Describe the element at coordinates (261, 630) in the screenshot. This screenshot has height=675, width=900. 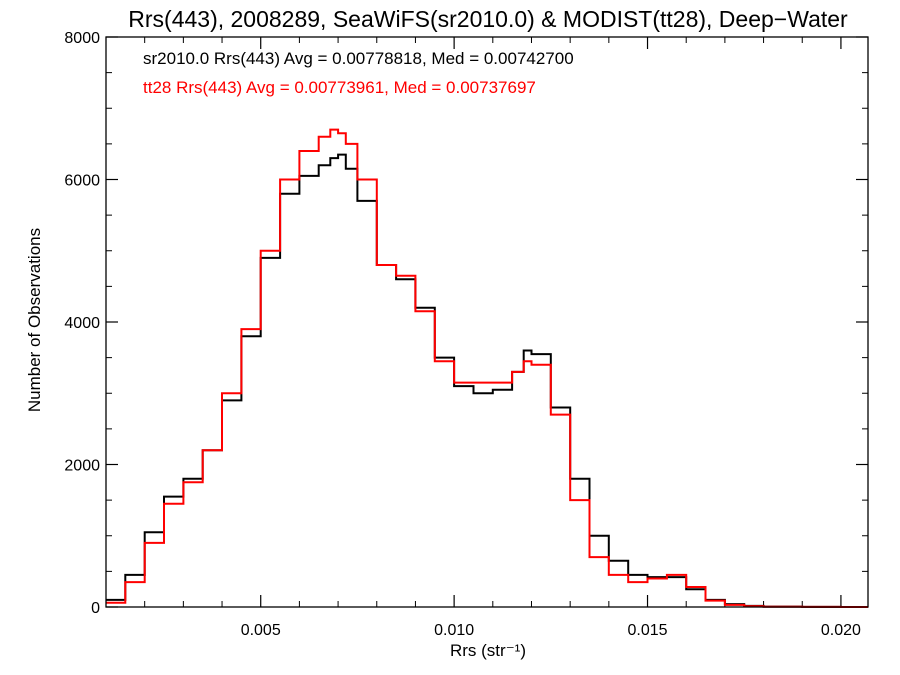
I see `x-tick-label: 0.005` at that location.